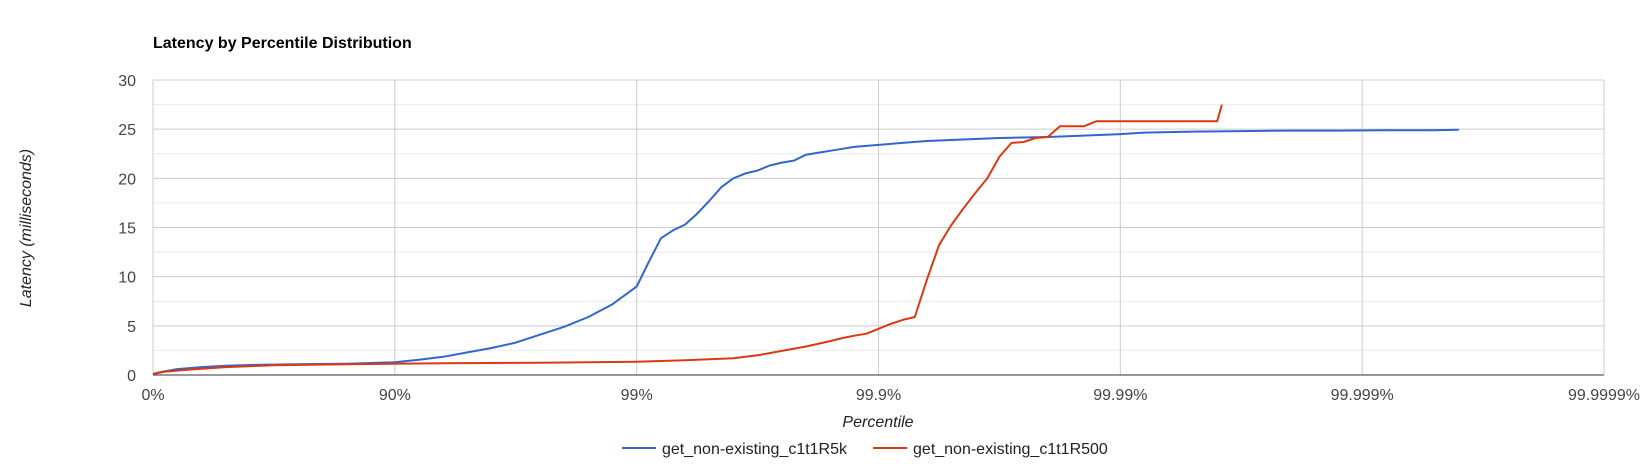 The width and height of the screenshot is (1648, 472). I want to click on y-tick-label: 5, so click(131, 327).